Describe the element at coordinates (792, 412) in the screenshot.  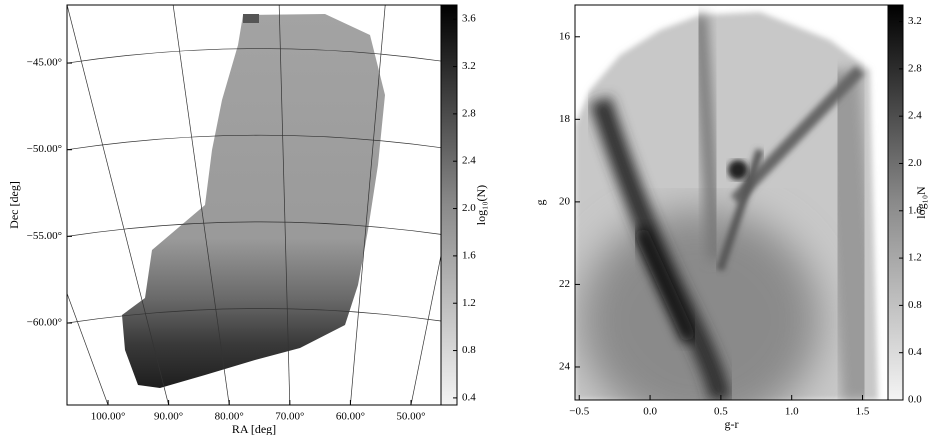
I see `x-tick-label: 1.0` at that location.